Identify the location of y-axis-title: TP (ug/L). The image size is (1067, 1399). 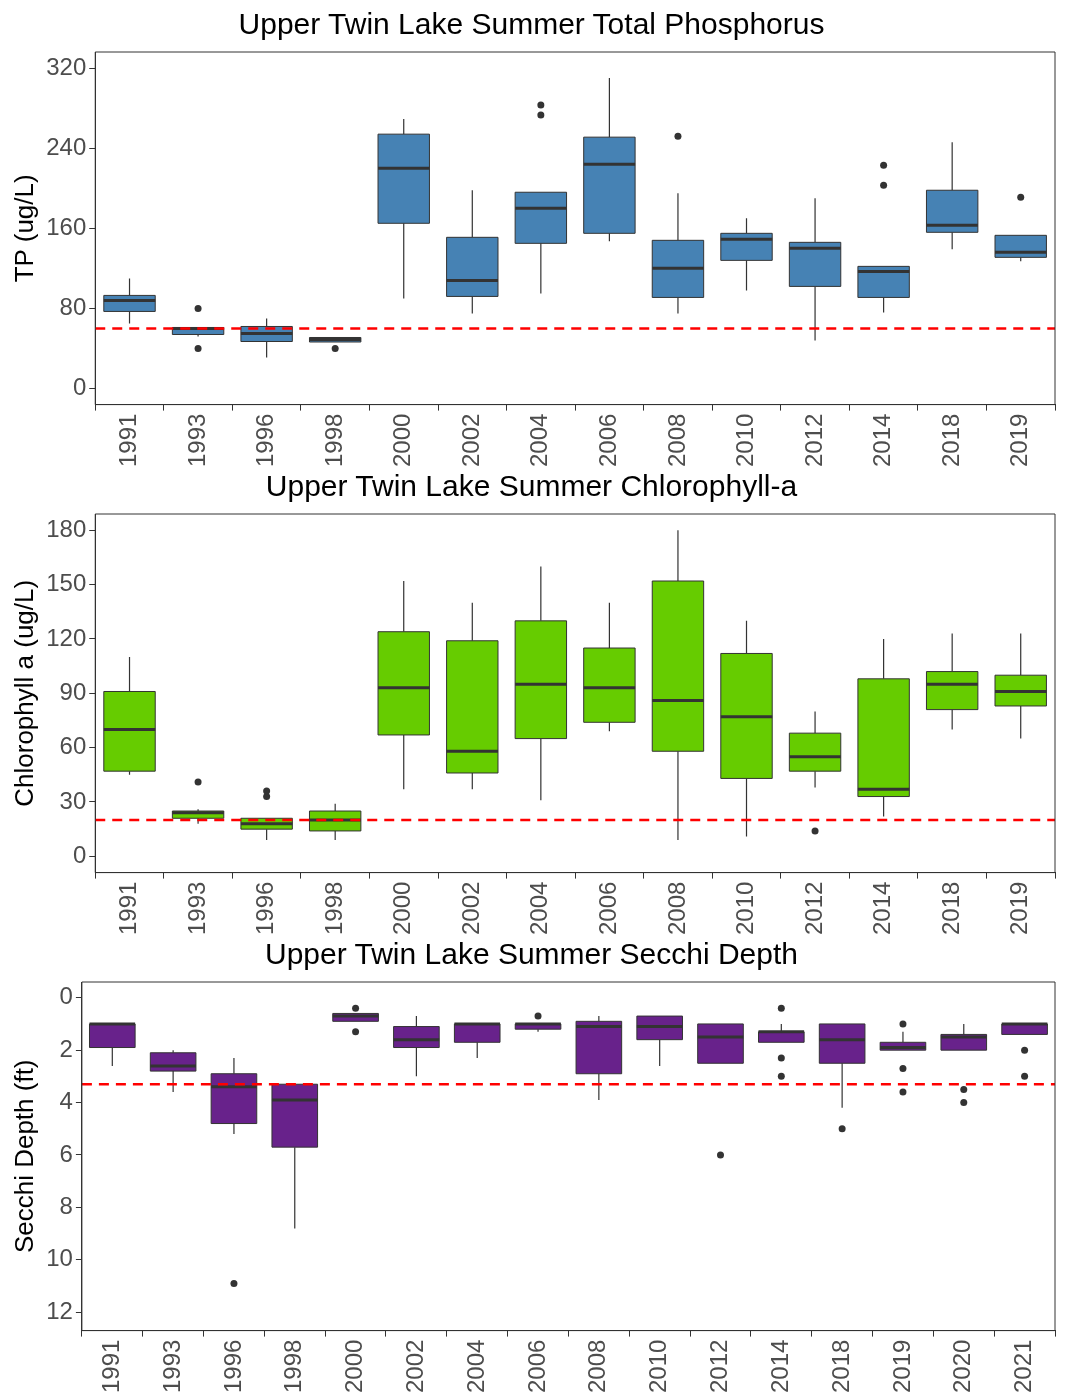
(23, 228).